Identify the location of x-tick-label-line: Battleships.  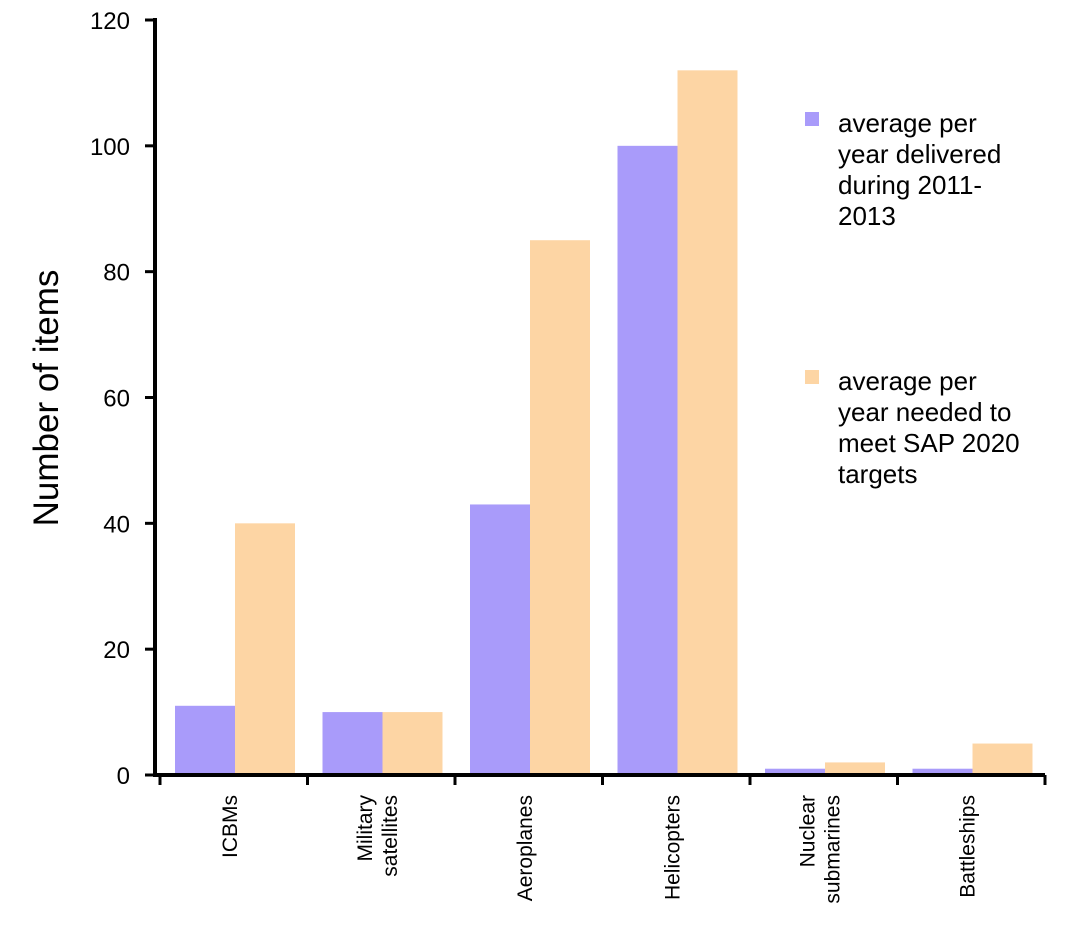
(967, 846).